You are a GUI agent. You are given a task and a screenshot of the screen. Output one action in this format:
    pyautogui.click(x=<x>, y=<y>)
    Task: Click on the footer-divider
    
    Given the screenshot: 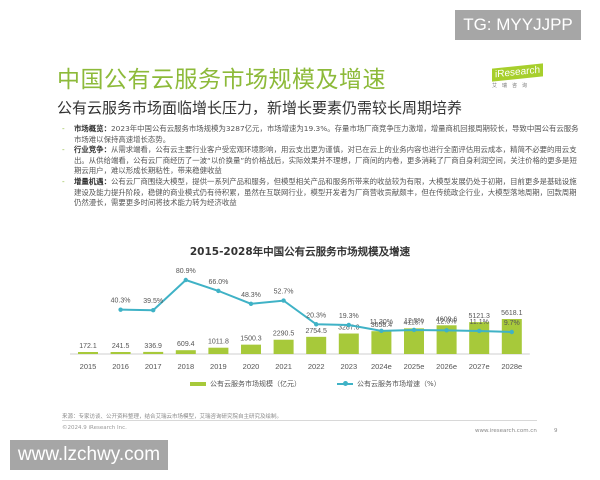 What is the action you would take?
    pyautogui.click(x=299, y=420)
    